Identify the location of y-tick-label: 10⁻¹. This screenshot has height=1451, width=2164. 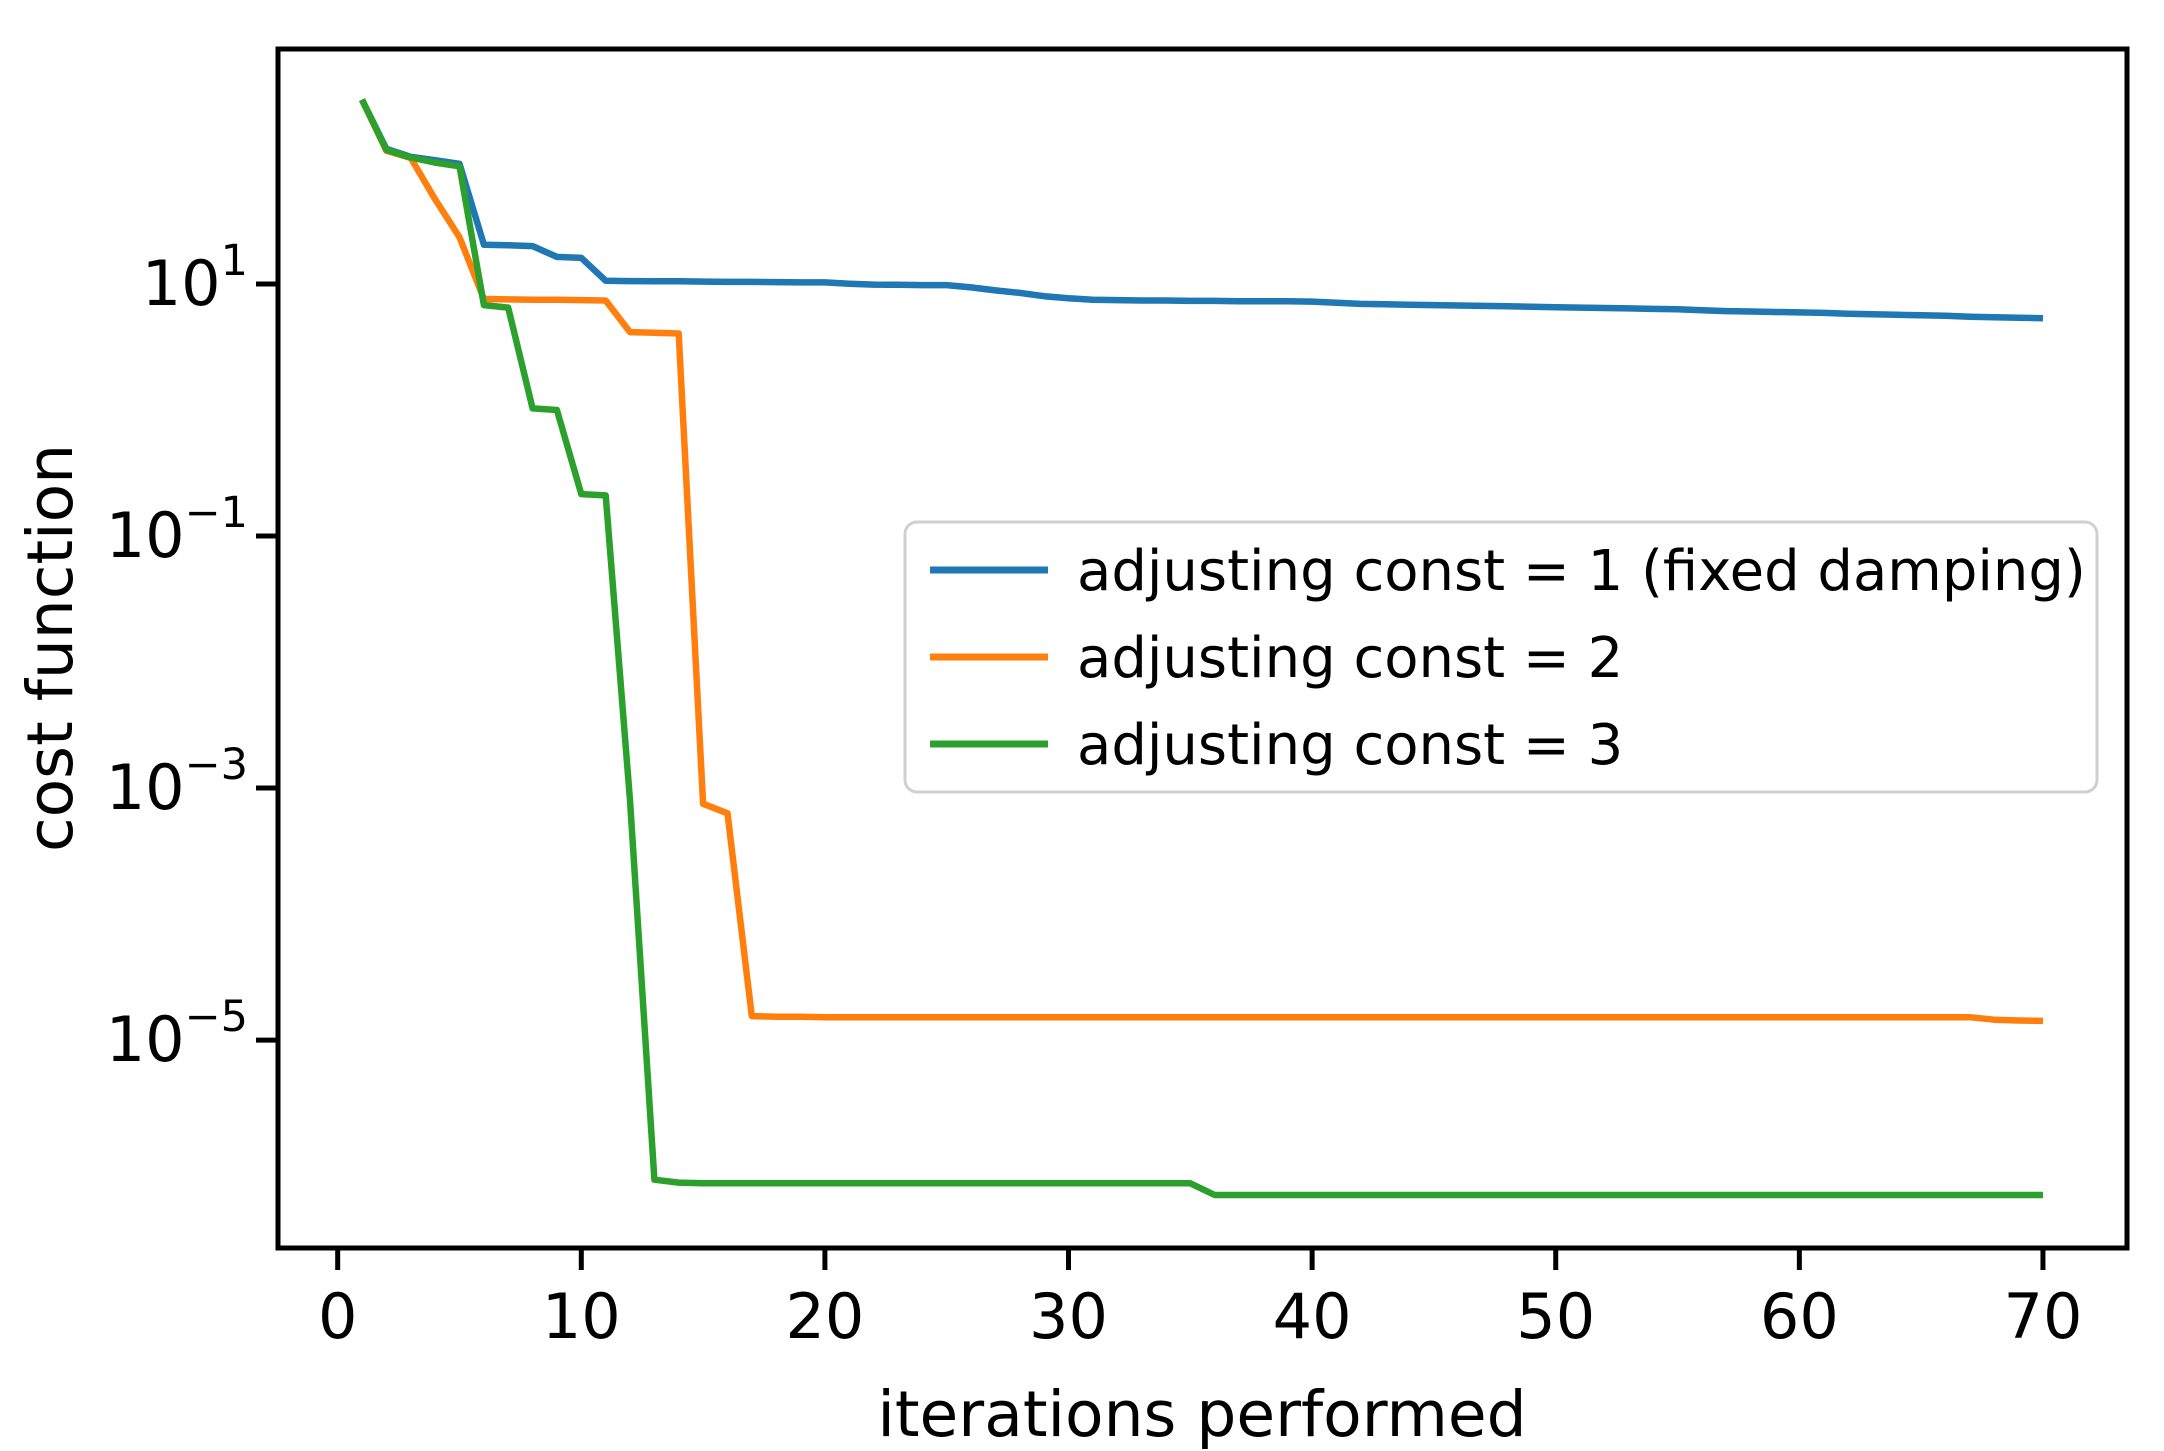
(177, 530).